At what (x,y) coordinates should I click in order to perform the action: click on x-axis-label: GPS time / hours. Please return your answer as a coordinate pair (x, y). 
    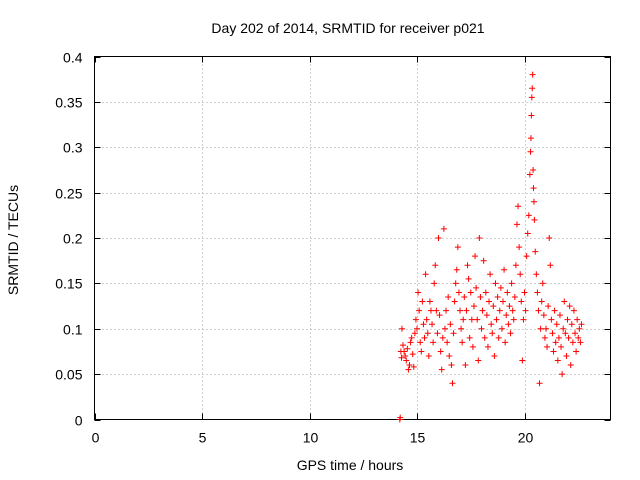
    Looking at the image, I should click on (350, 465).